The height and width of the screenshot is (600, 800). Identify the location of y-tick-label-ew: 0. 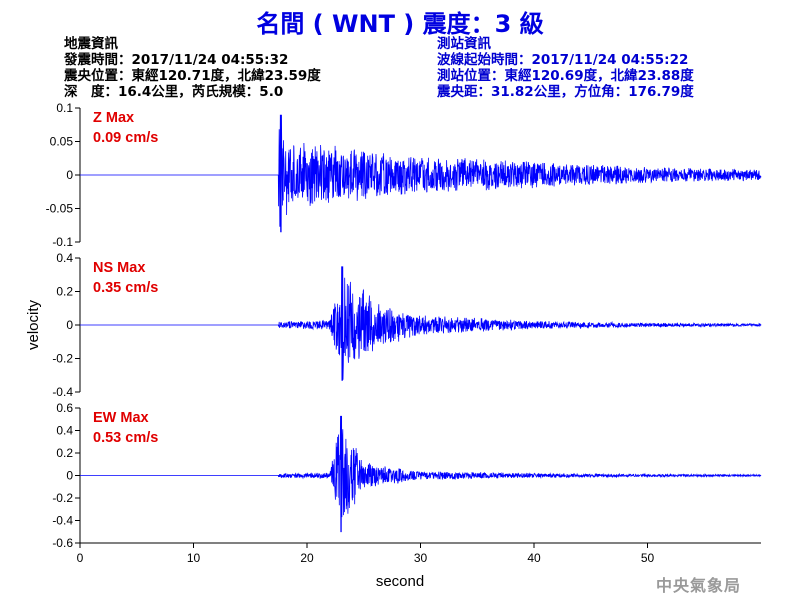
(69, 476).